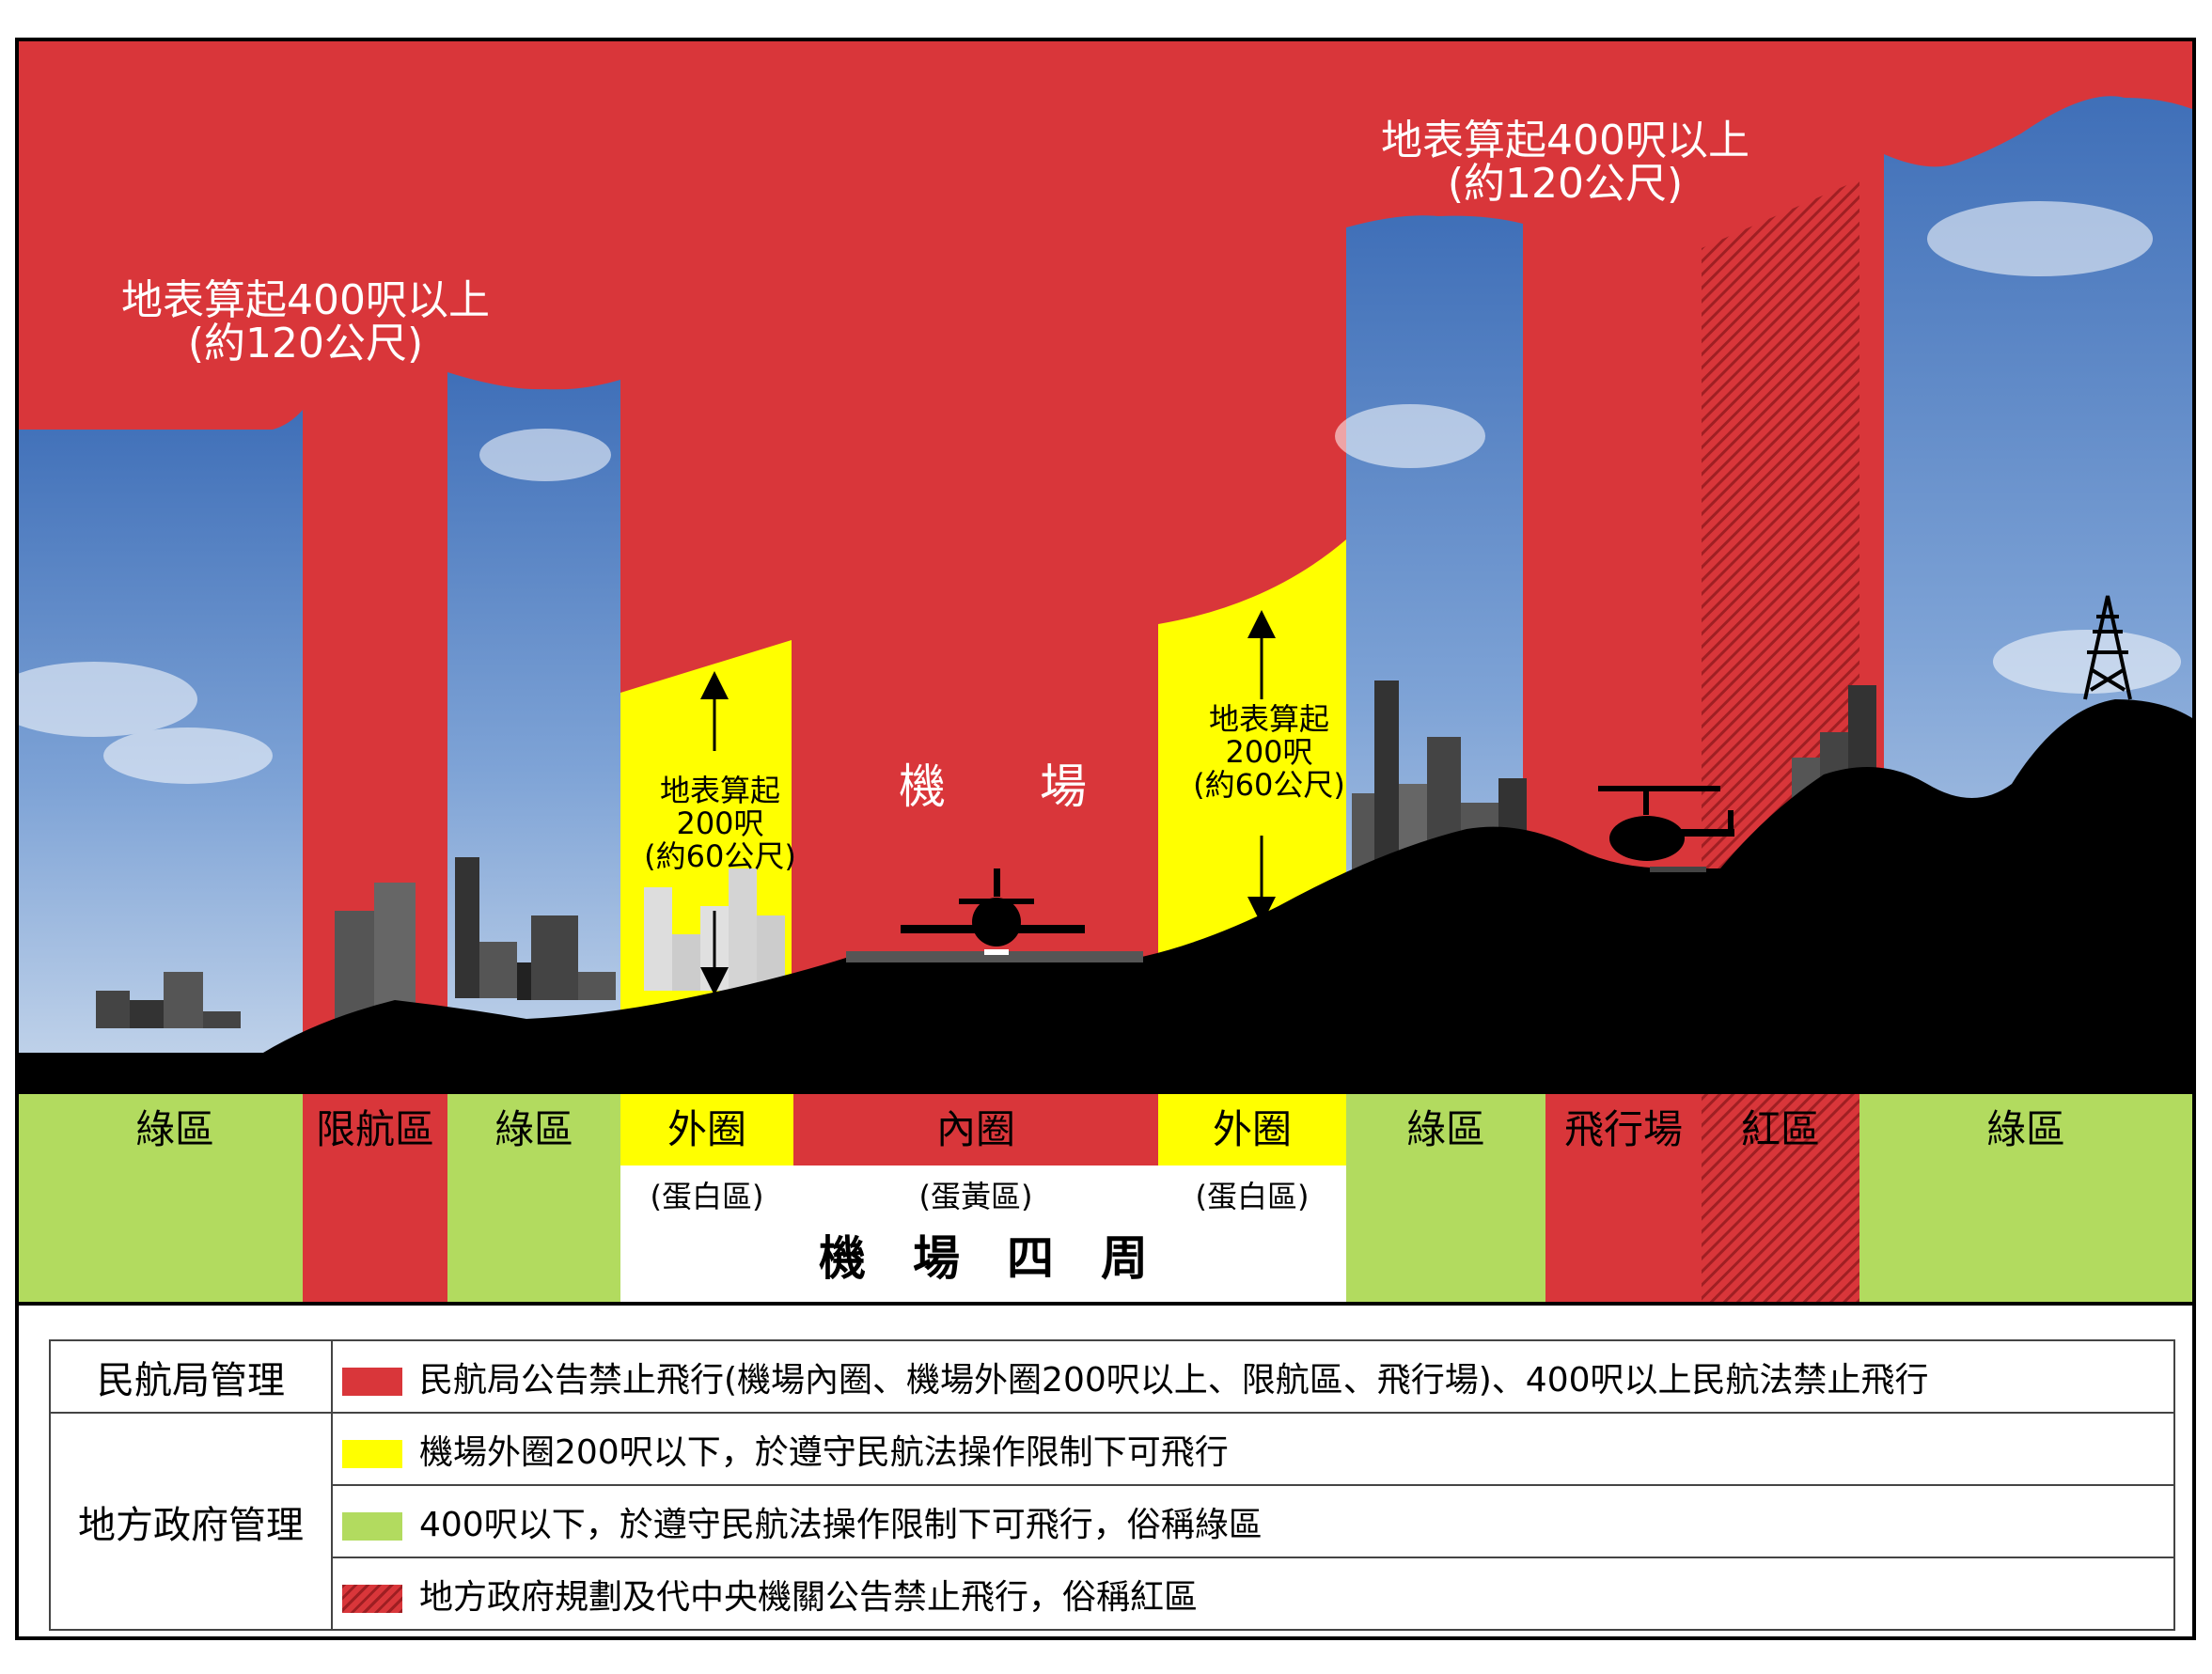 This screenshot has height=1674, width=2212. What do you see at coordinates (372, 1381) in the screenshot?
I see `red-swatch` at bounding box center [372, 1381].